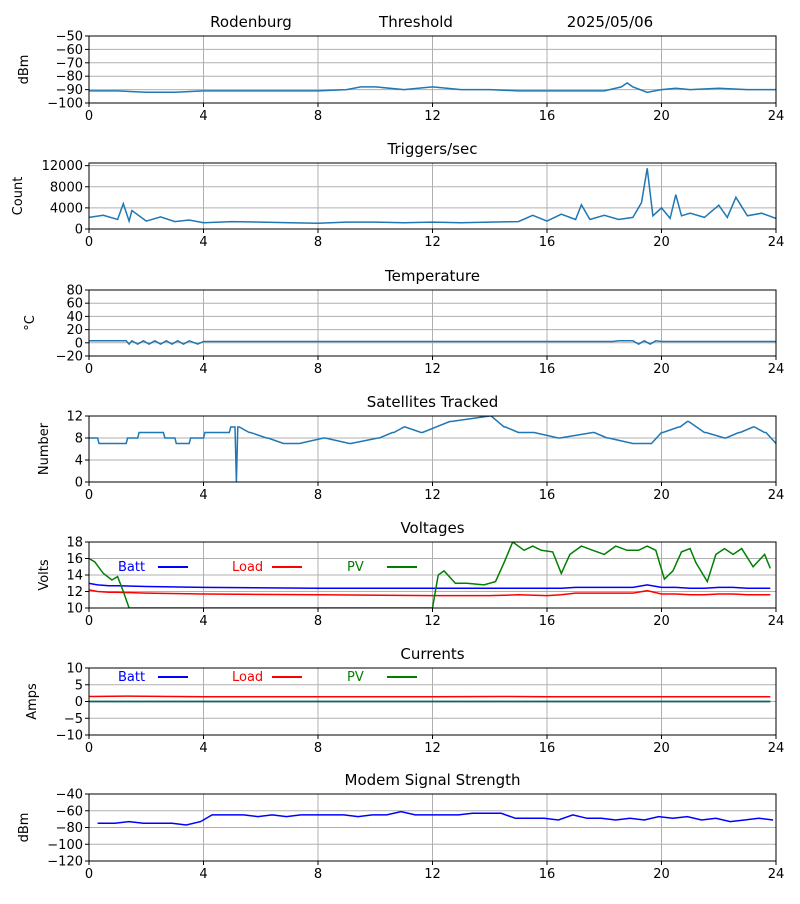 This screenshot has width=800, height=904. What do you see at coordinates (69, 357) in the screenshot?
I see `y-tick-label: −20` at bounding box center [69, 357].